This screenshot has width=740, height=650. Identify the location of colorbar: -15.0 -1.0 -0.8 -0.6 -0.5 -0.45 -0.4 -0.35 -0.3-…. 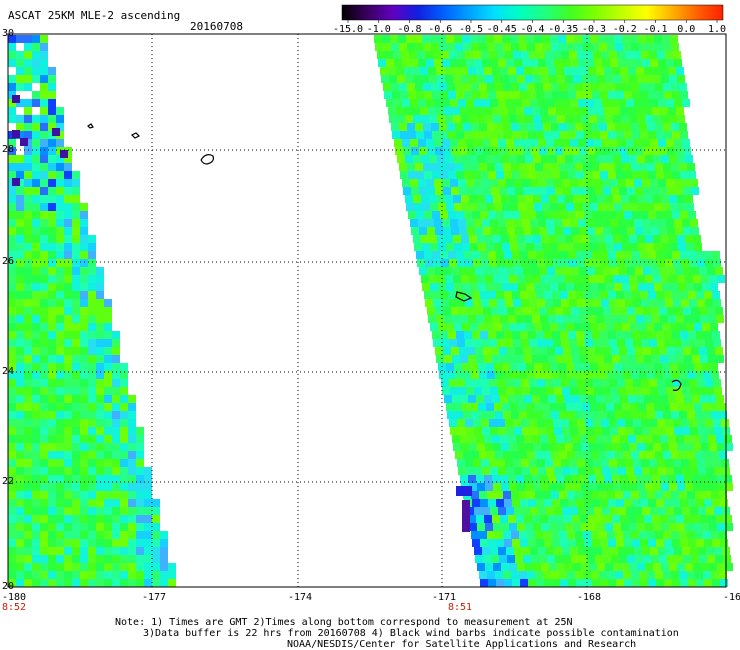
(529, 19).